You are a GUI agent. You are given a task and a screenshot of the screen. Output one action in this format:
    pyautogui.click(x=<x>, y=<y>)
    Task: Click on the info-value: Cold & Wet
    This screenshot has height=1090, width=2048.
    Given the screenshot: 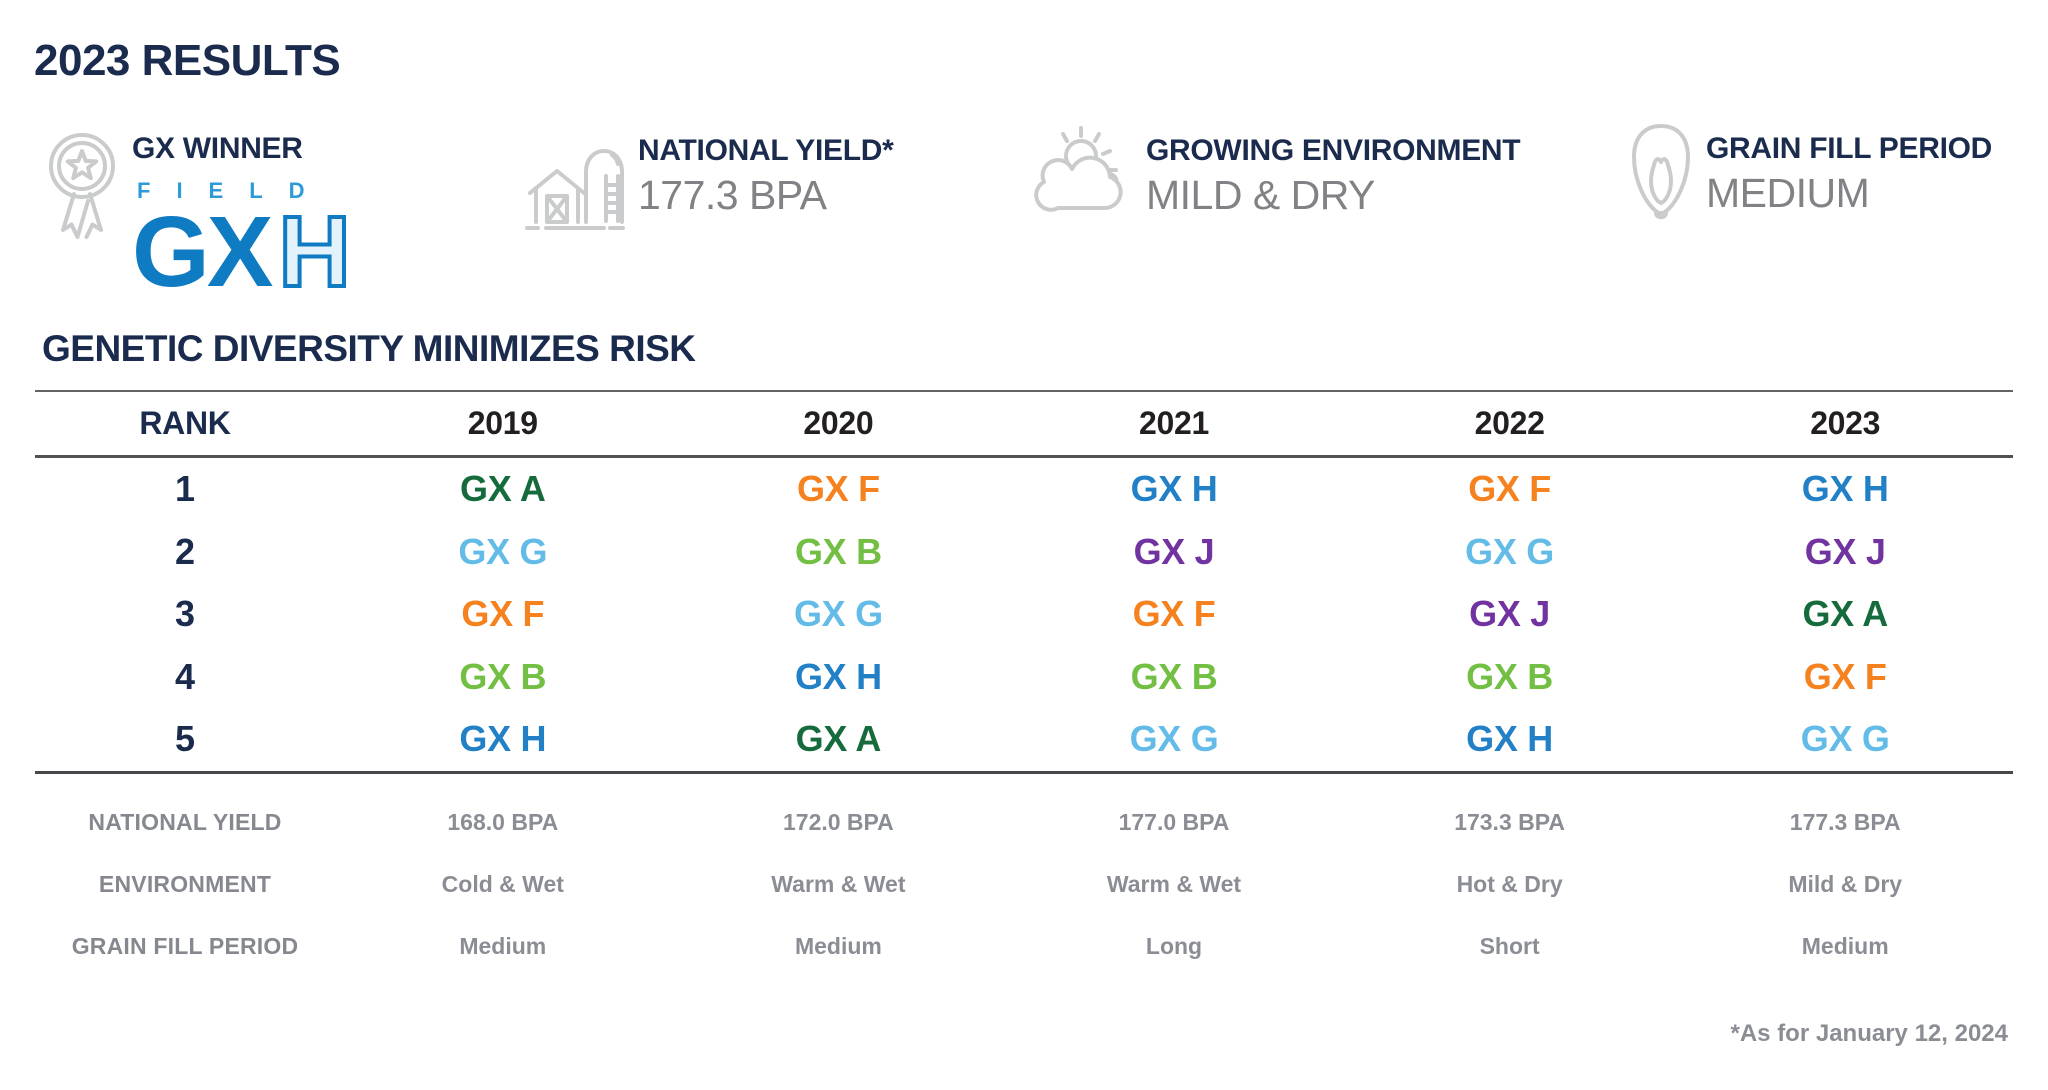 What is the action you would take?
    pyautogui.click(x=502, y=884)
    